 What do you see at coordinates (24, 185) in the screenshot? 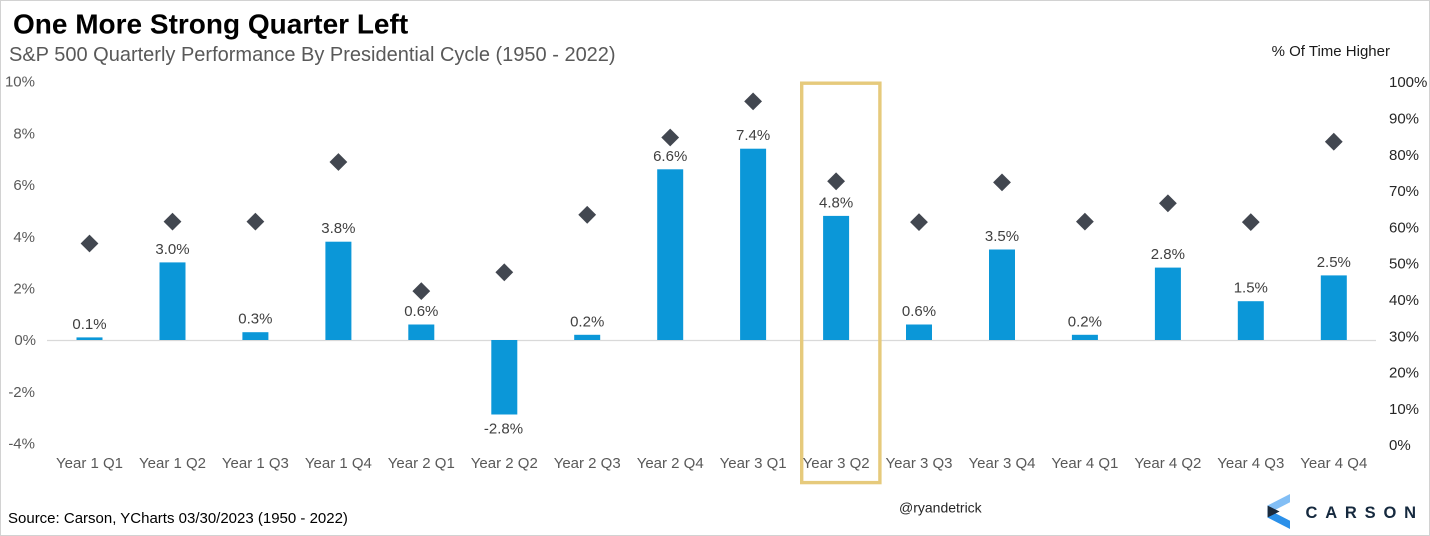
I see `svg-text: 6%` at bounding box center [24, 185].